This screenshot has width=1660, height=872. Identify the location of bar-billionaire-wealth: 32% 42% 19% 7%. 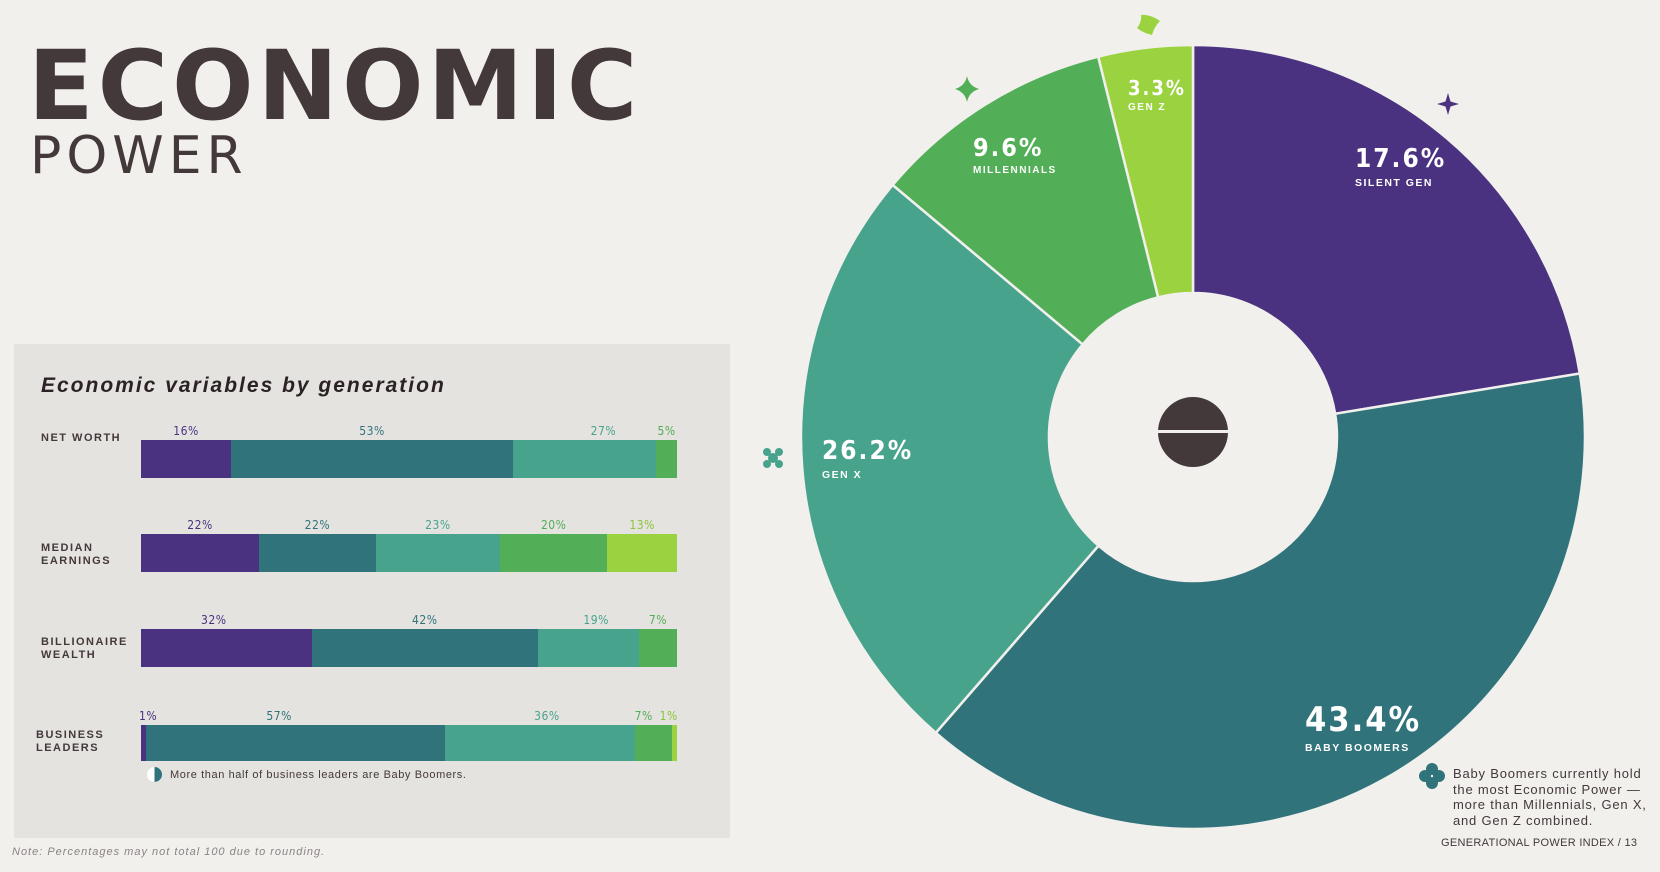
(409, 640).